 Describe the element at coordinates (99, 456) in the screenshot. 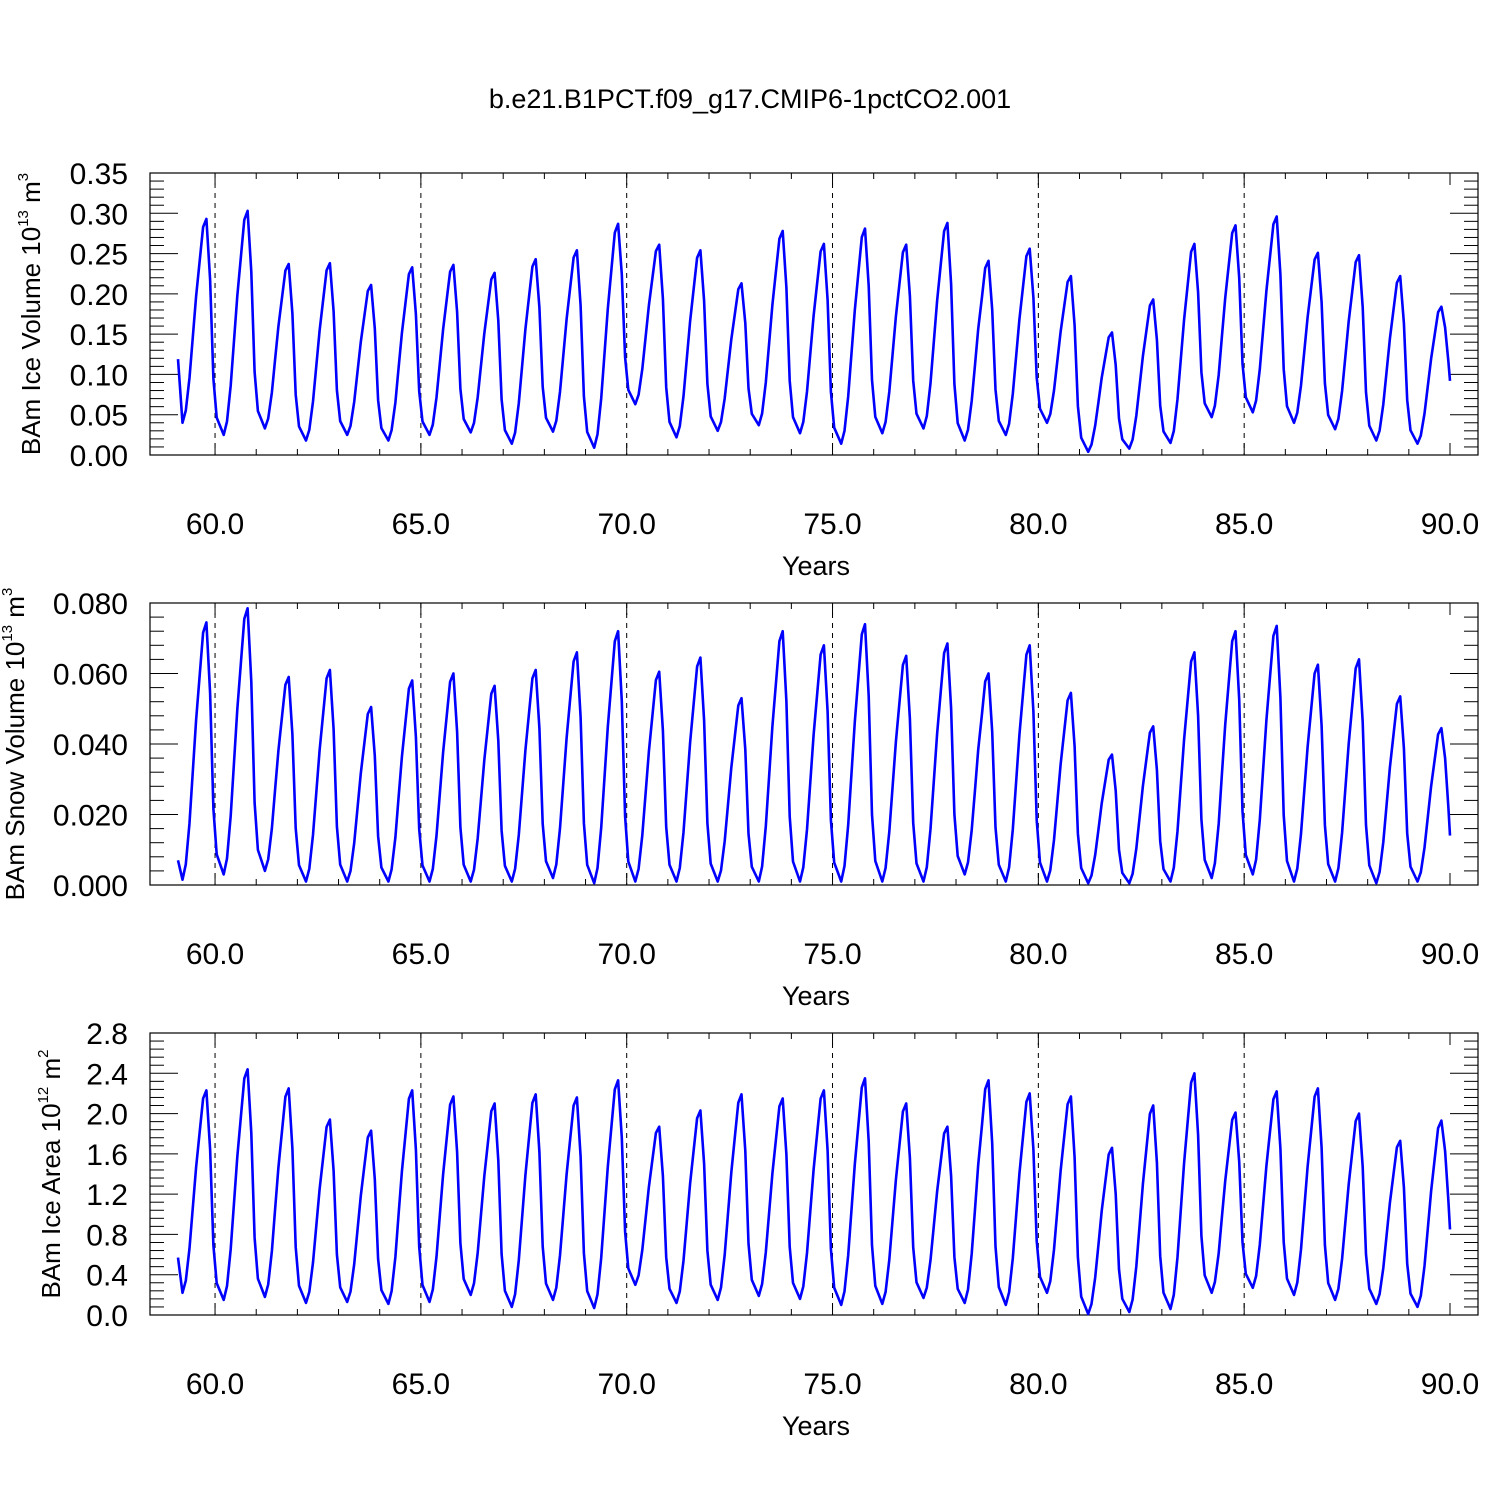

I see `y-tick-label: 0.00` at that location.